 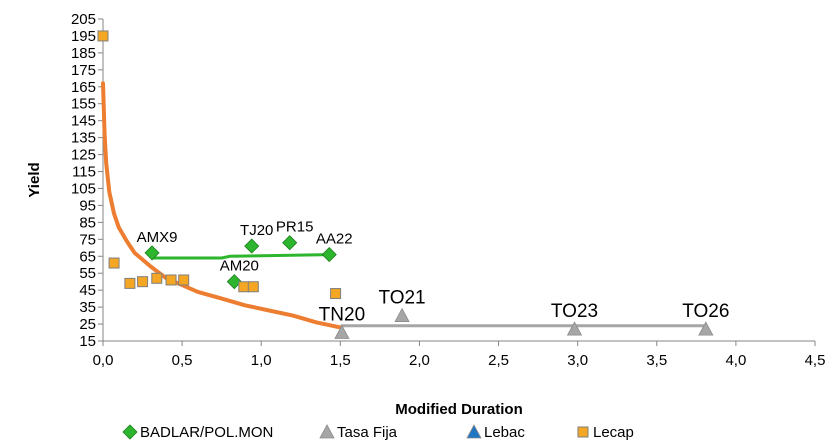 I want to click on x-tick-label: 0,0, so click(x=103, y=360).